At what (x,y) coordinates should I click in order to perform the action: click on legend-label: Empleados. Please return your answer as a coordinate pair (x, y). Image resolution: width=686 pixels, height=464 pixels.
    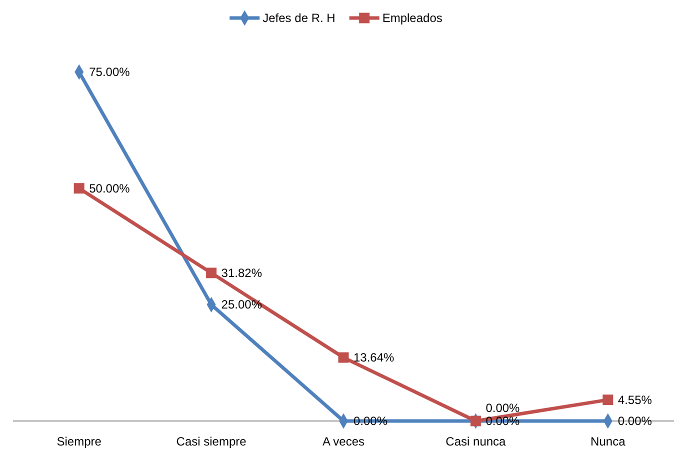
    Looking at the image, I should click on (412, 18).